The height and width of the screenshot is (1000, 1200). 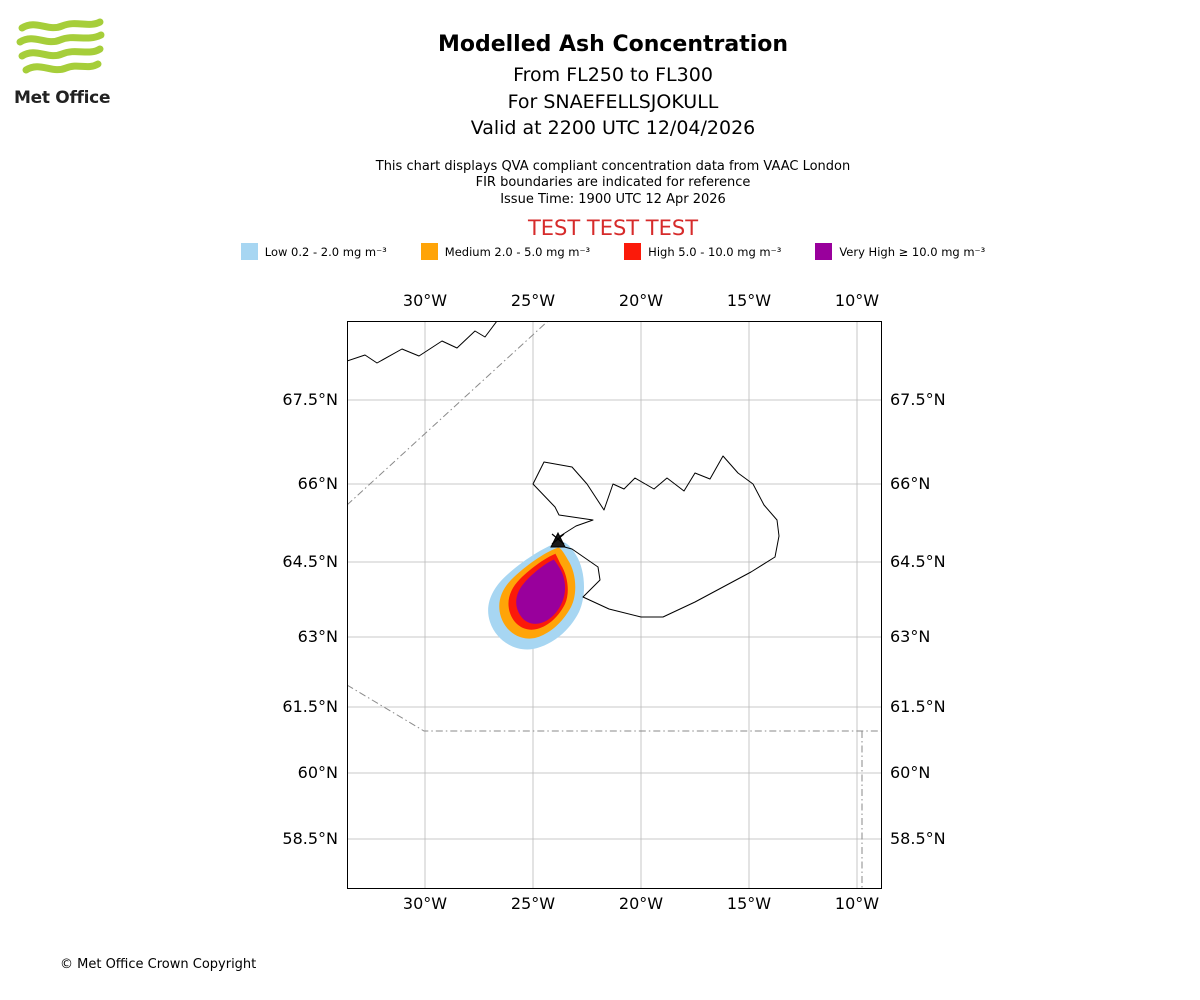 What do you see at coordinates (613, 228) in the screenshot?
I see `test-banner: TEST TEST TEST` at bounding box center [613, 228].